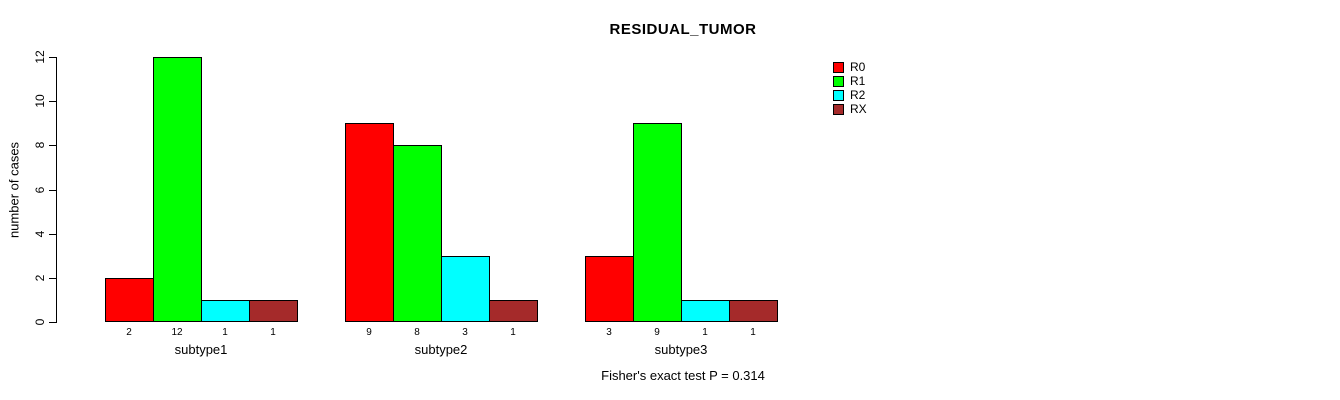 This screenshot has width=1340, height=400. I want to click on bar-R0-subtype2, so click(369, 222).